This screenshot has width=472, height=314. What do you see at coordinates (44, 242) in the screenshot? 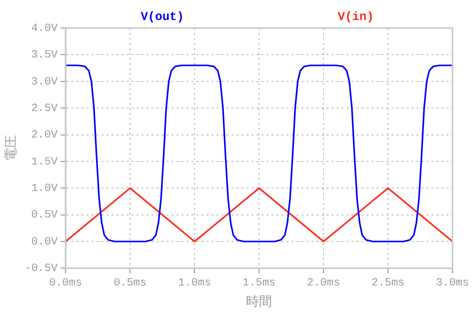
I see `y-tick-label: 0.0V` at bounding box center [44, 242].